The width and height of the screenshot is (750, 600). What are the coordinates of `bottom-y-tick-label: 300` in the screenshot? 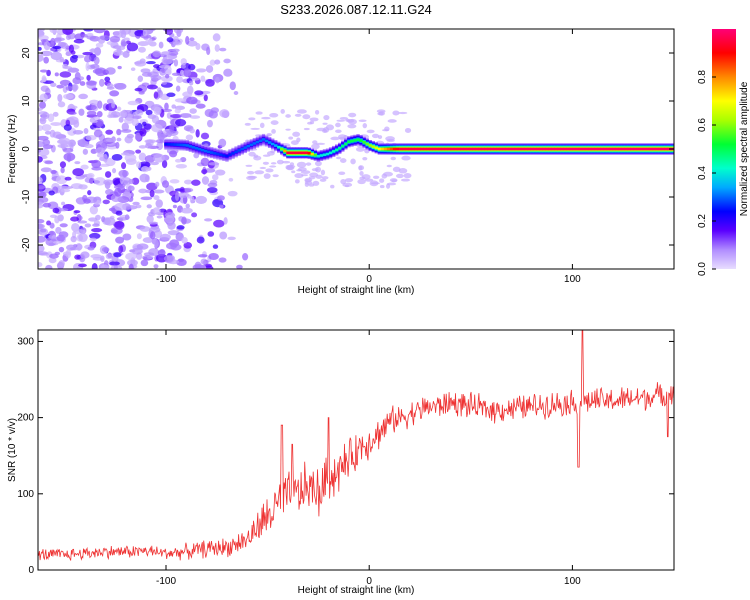 It's located at (25, 341).